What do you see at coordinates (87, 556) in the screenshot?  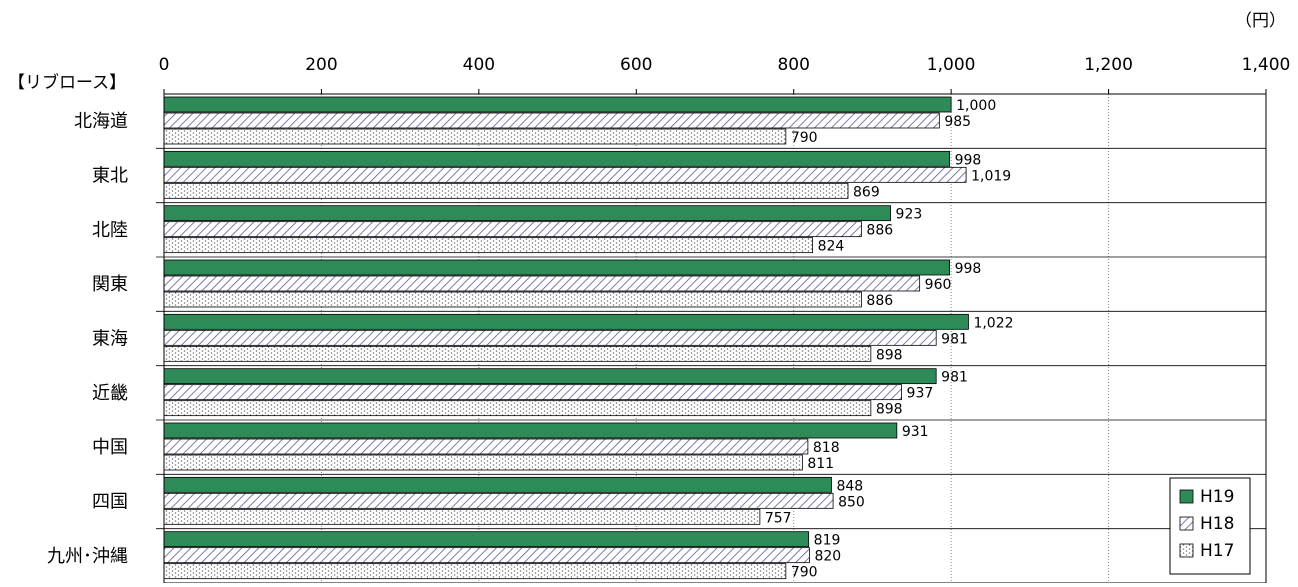 I see `category-label: 九州･沖縄` at bounding box center [87, 556].